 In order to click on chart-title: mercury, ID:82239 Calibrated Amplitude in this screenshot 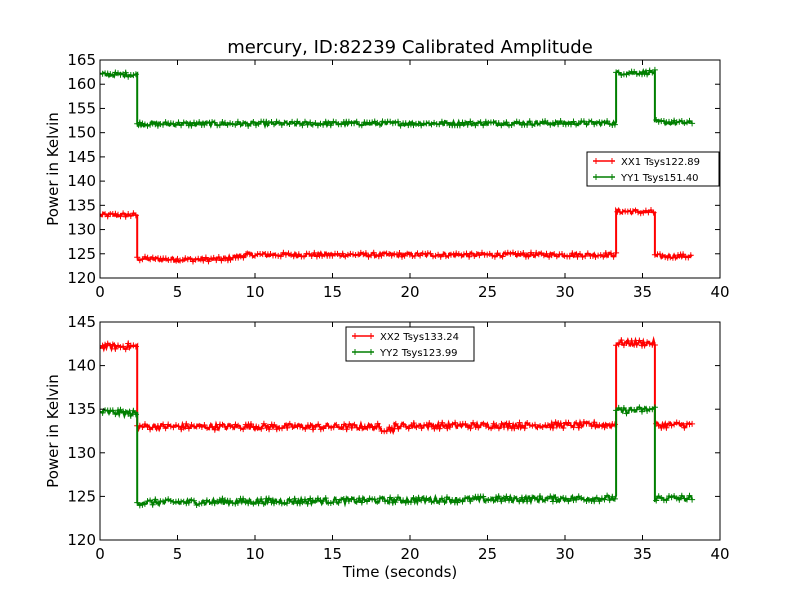, I will do `click(410, 47)`.